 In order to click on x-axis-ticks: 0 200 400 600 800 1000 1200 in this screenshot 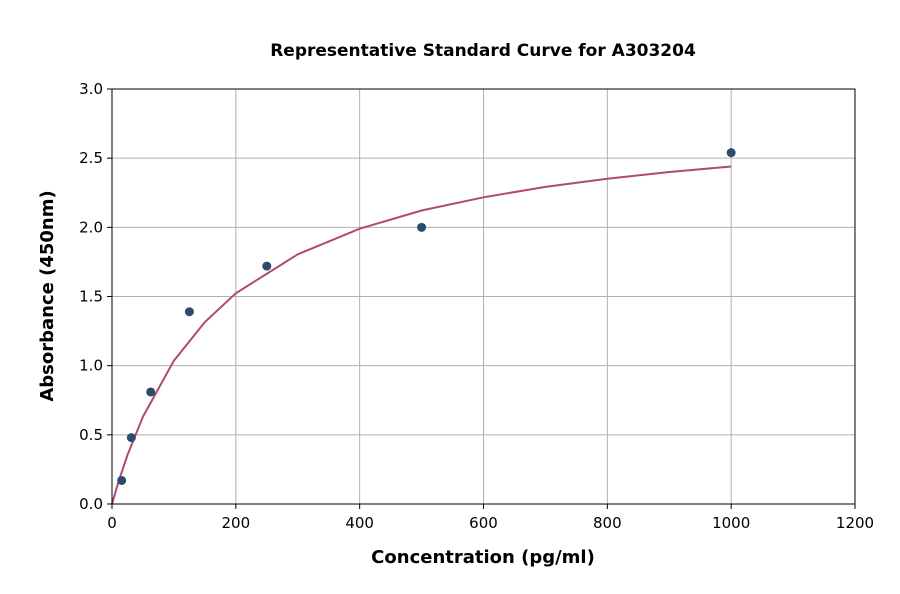, I will do `click(490, 518)`.